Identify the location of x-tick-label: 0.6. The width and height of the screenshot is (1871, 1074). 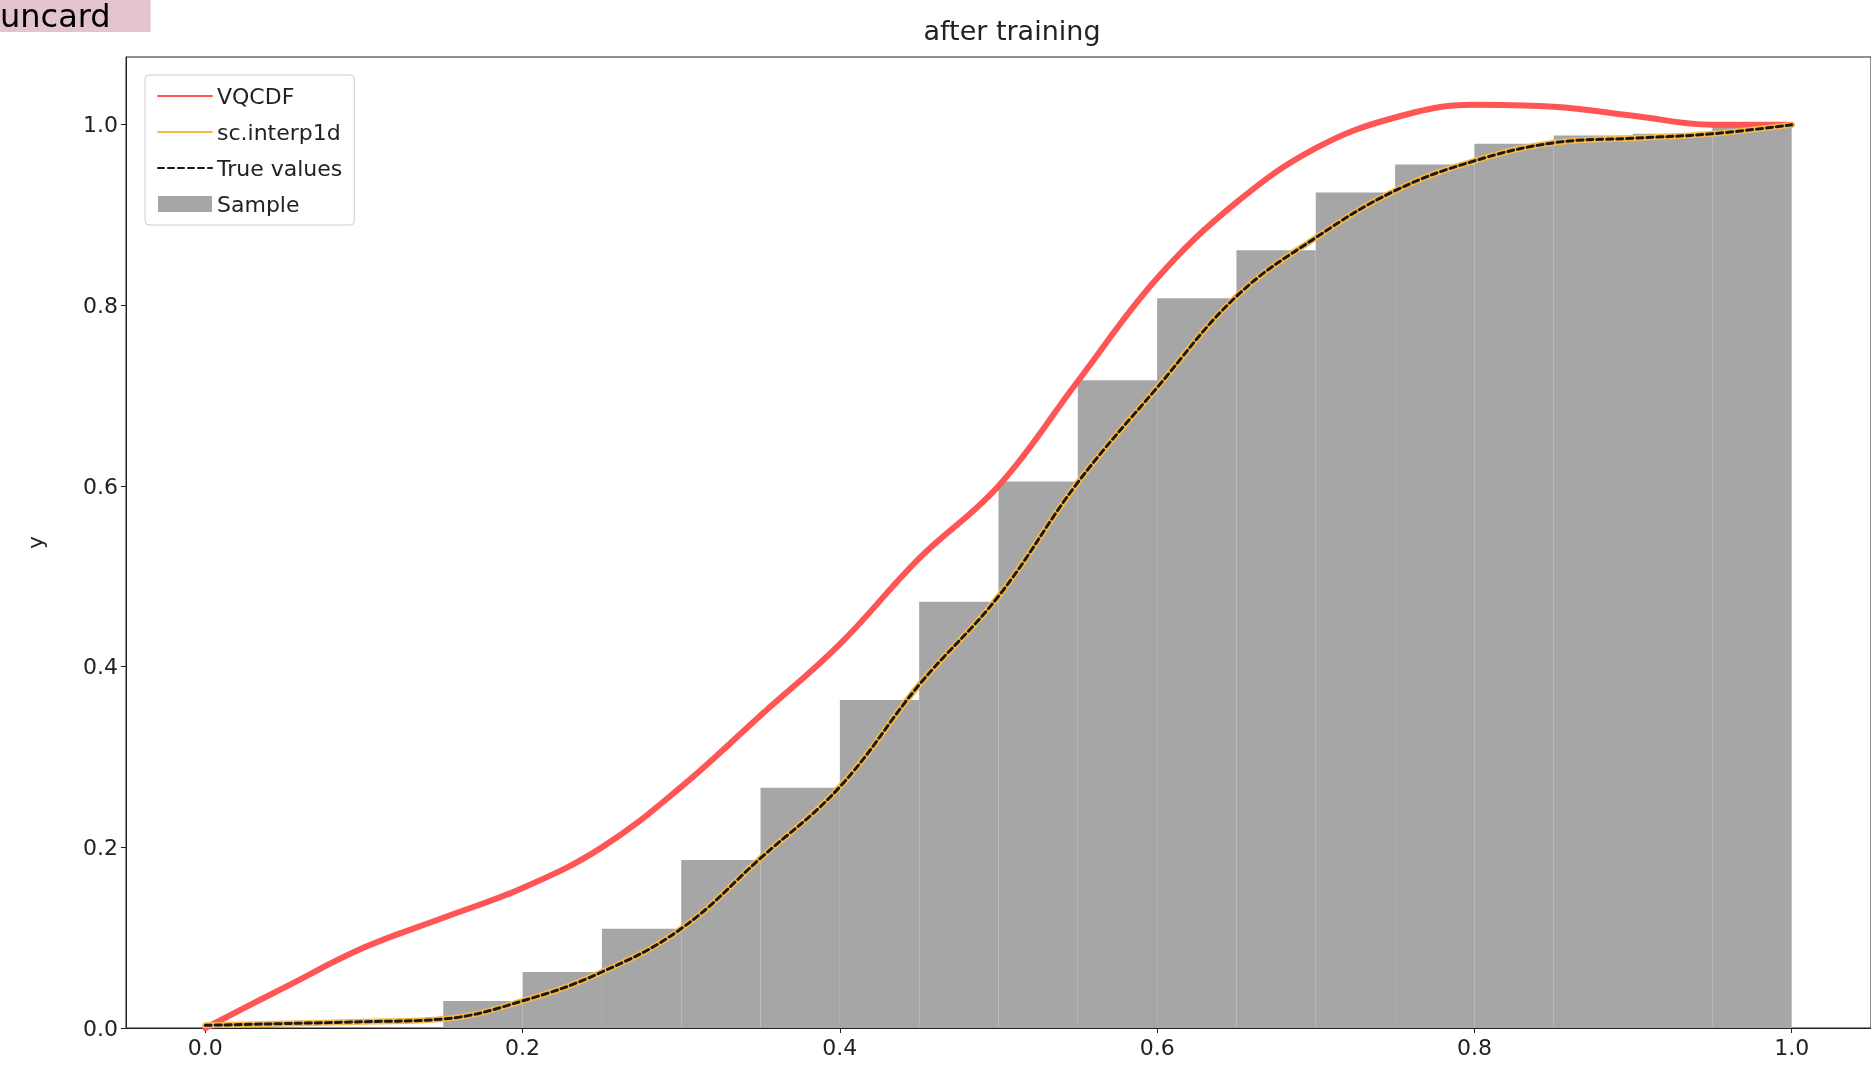
(1157, 1047).